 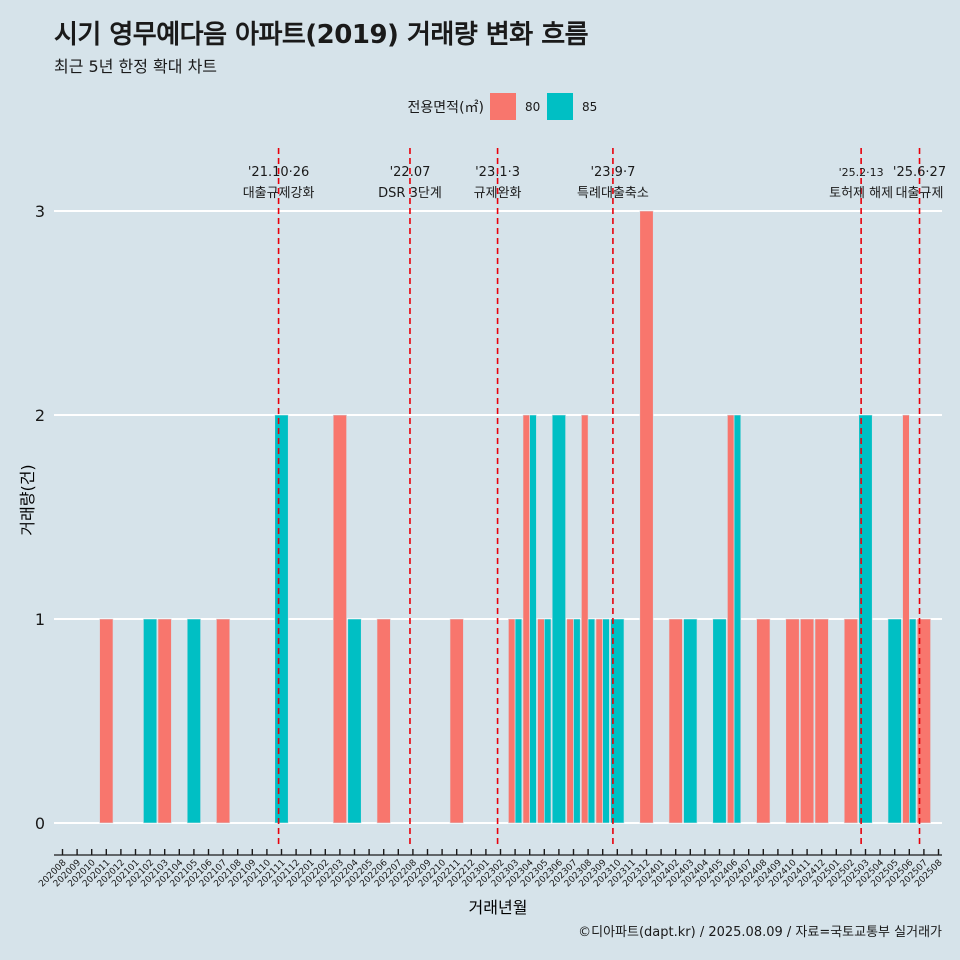 What do you see at coordinates (919, 172) in the screenshot?
I see `event-date-label: '25.6·27` at bounding box center [919, 172].